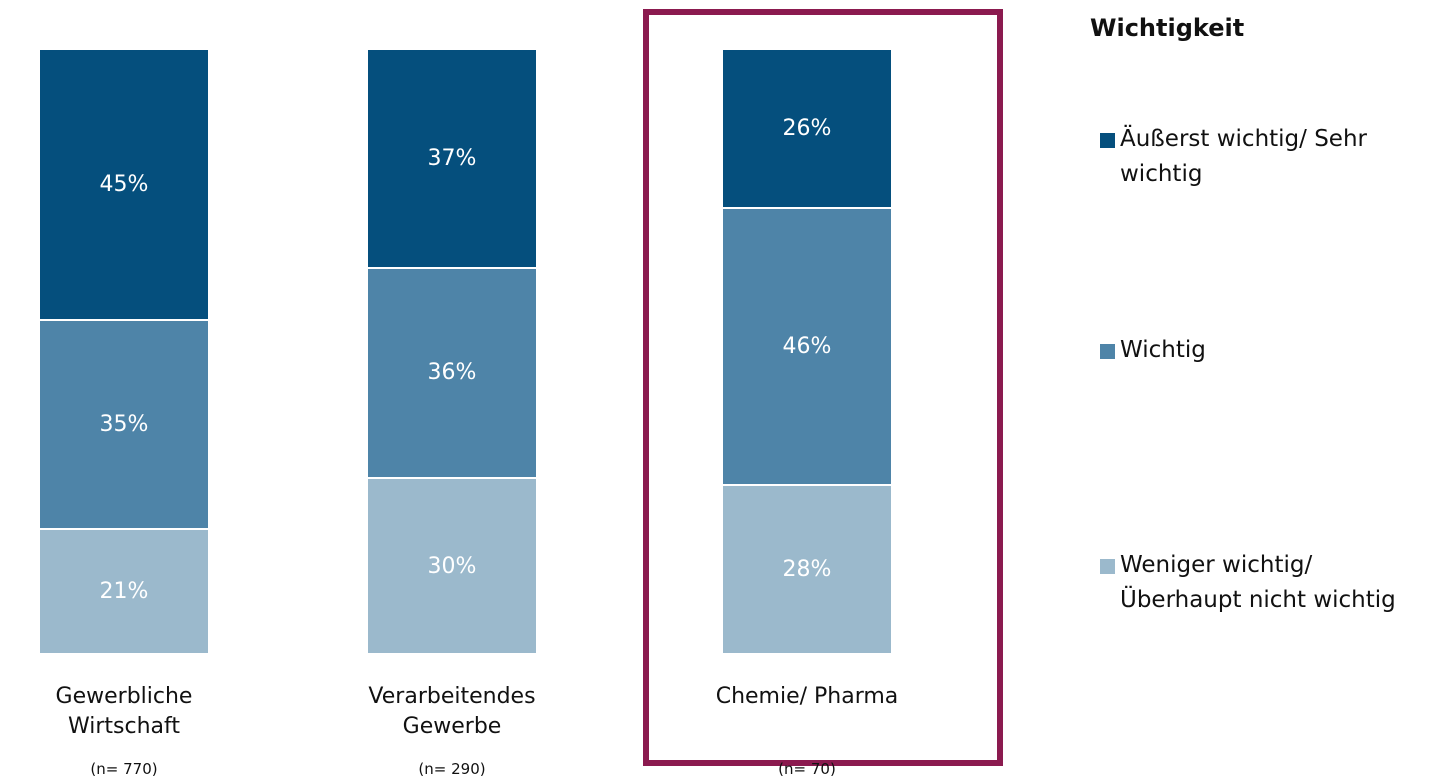 The width and height of the screenshot is (1442, 781). Describe the element at coordinates (1258, 582) in the screenshot. I see `legend-label: Weniger wichtig/ Überhaupt nicht wichtig` at that location.